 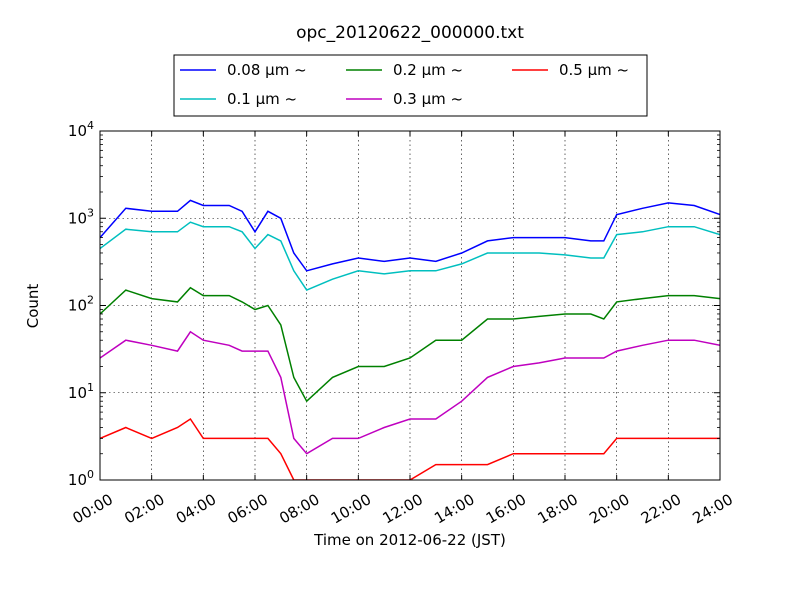 I want to click on y-tick-label: 10⁰, so click(x=81, y=478).